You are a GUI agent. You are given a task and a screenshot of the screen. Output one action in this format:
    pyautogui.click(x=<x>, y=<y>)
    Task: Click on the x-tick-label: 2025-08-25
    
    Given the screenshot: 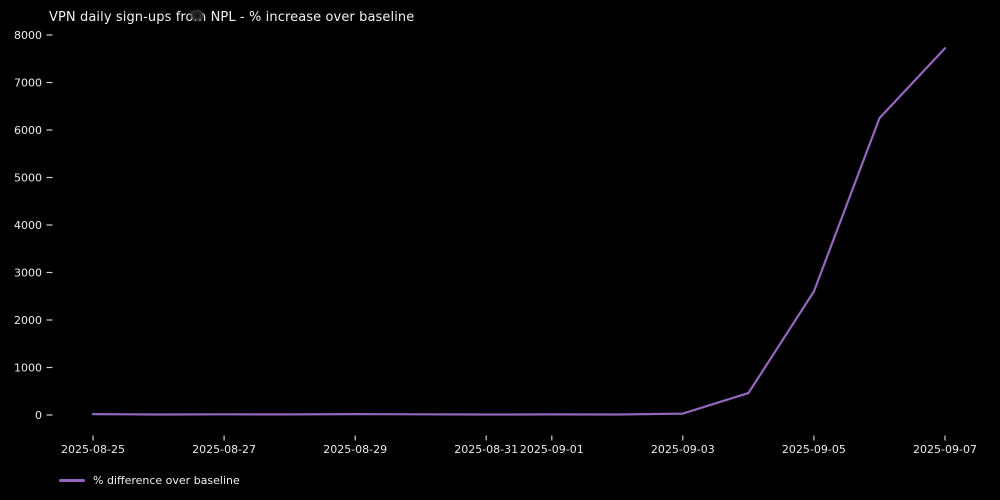 What is the action you would take?
    pyautogui.click(x=93, y=449)
    